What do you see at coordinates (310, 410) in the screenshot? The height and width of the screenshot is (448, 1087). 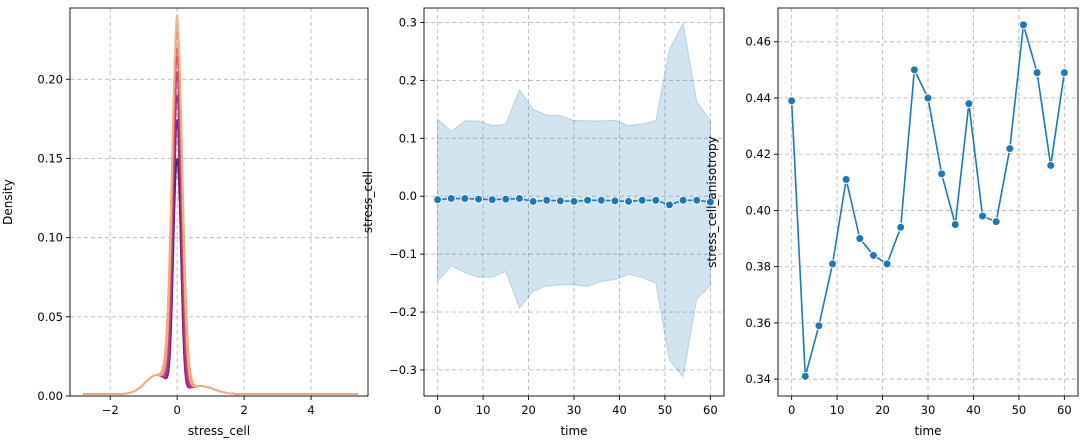 I see `x-tick-label: 4` at bounding box center [310, 410].